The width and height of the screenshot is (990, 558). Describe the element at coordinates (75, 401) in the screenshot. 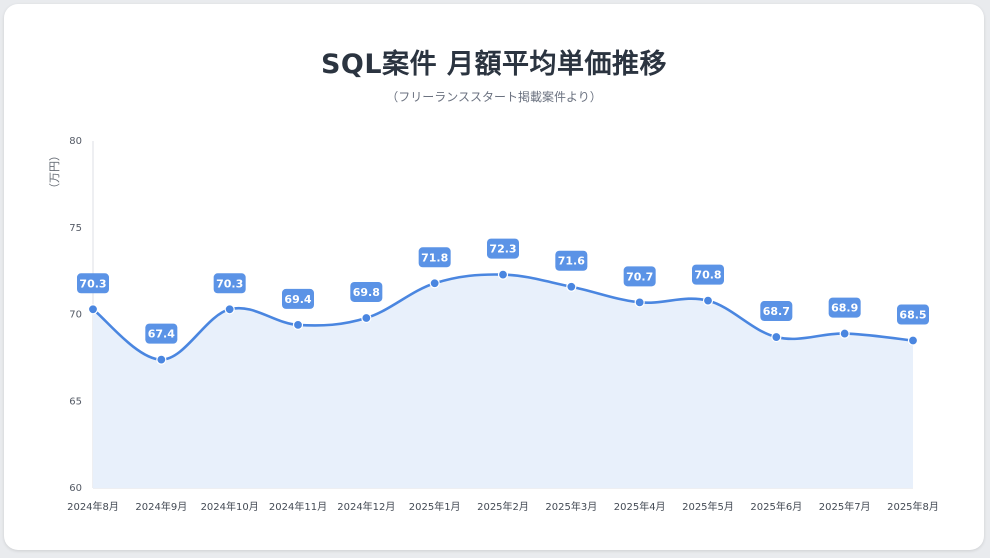

I see `y-tick-label: 65` at that location.